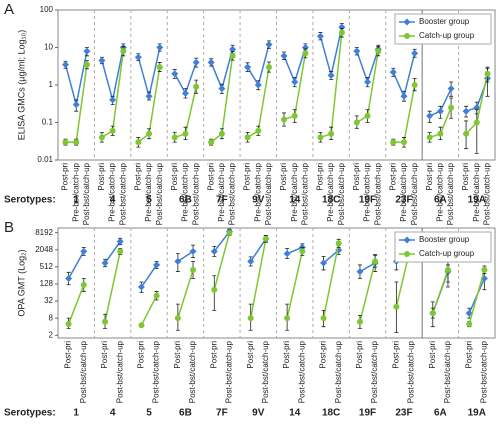  I want to click on serotype-label: 5, so click(149, 413).